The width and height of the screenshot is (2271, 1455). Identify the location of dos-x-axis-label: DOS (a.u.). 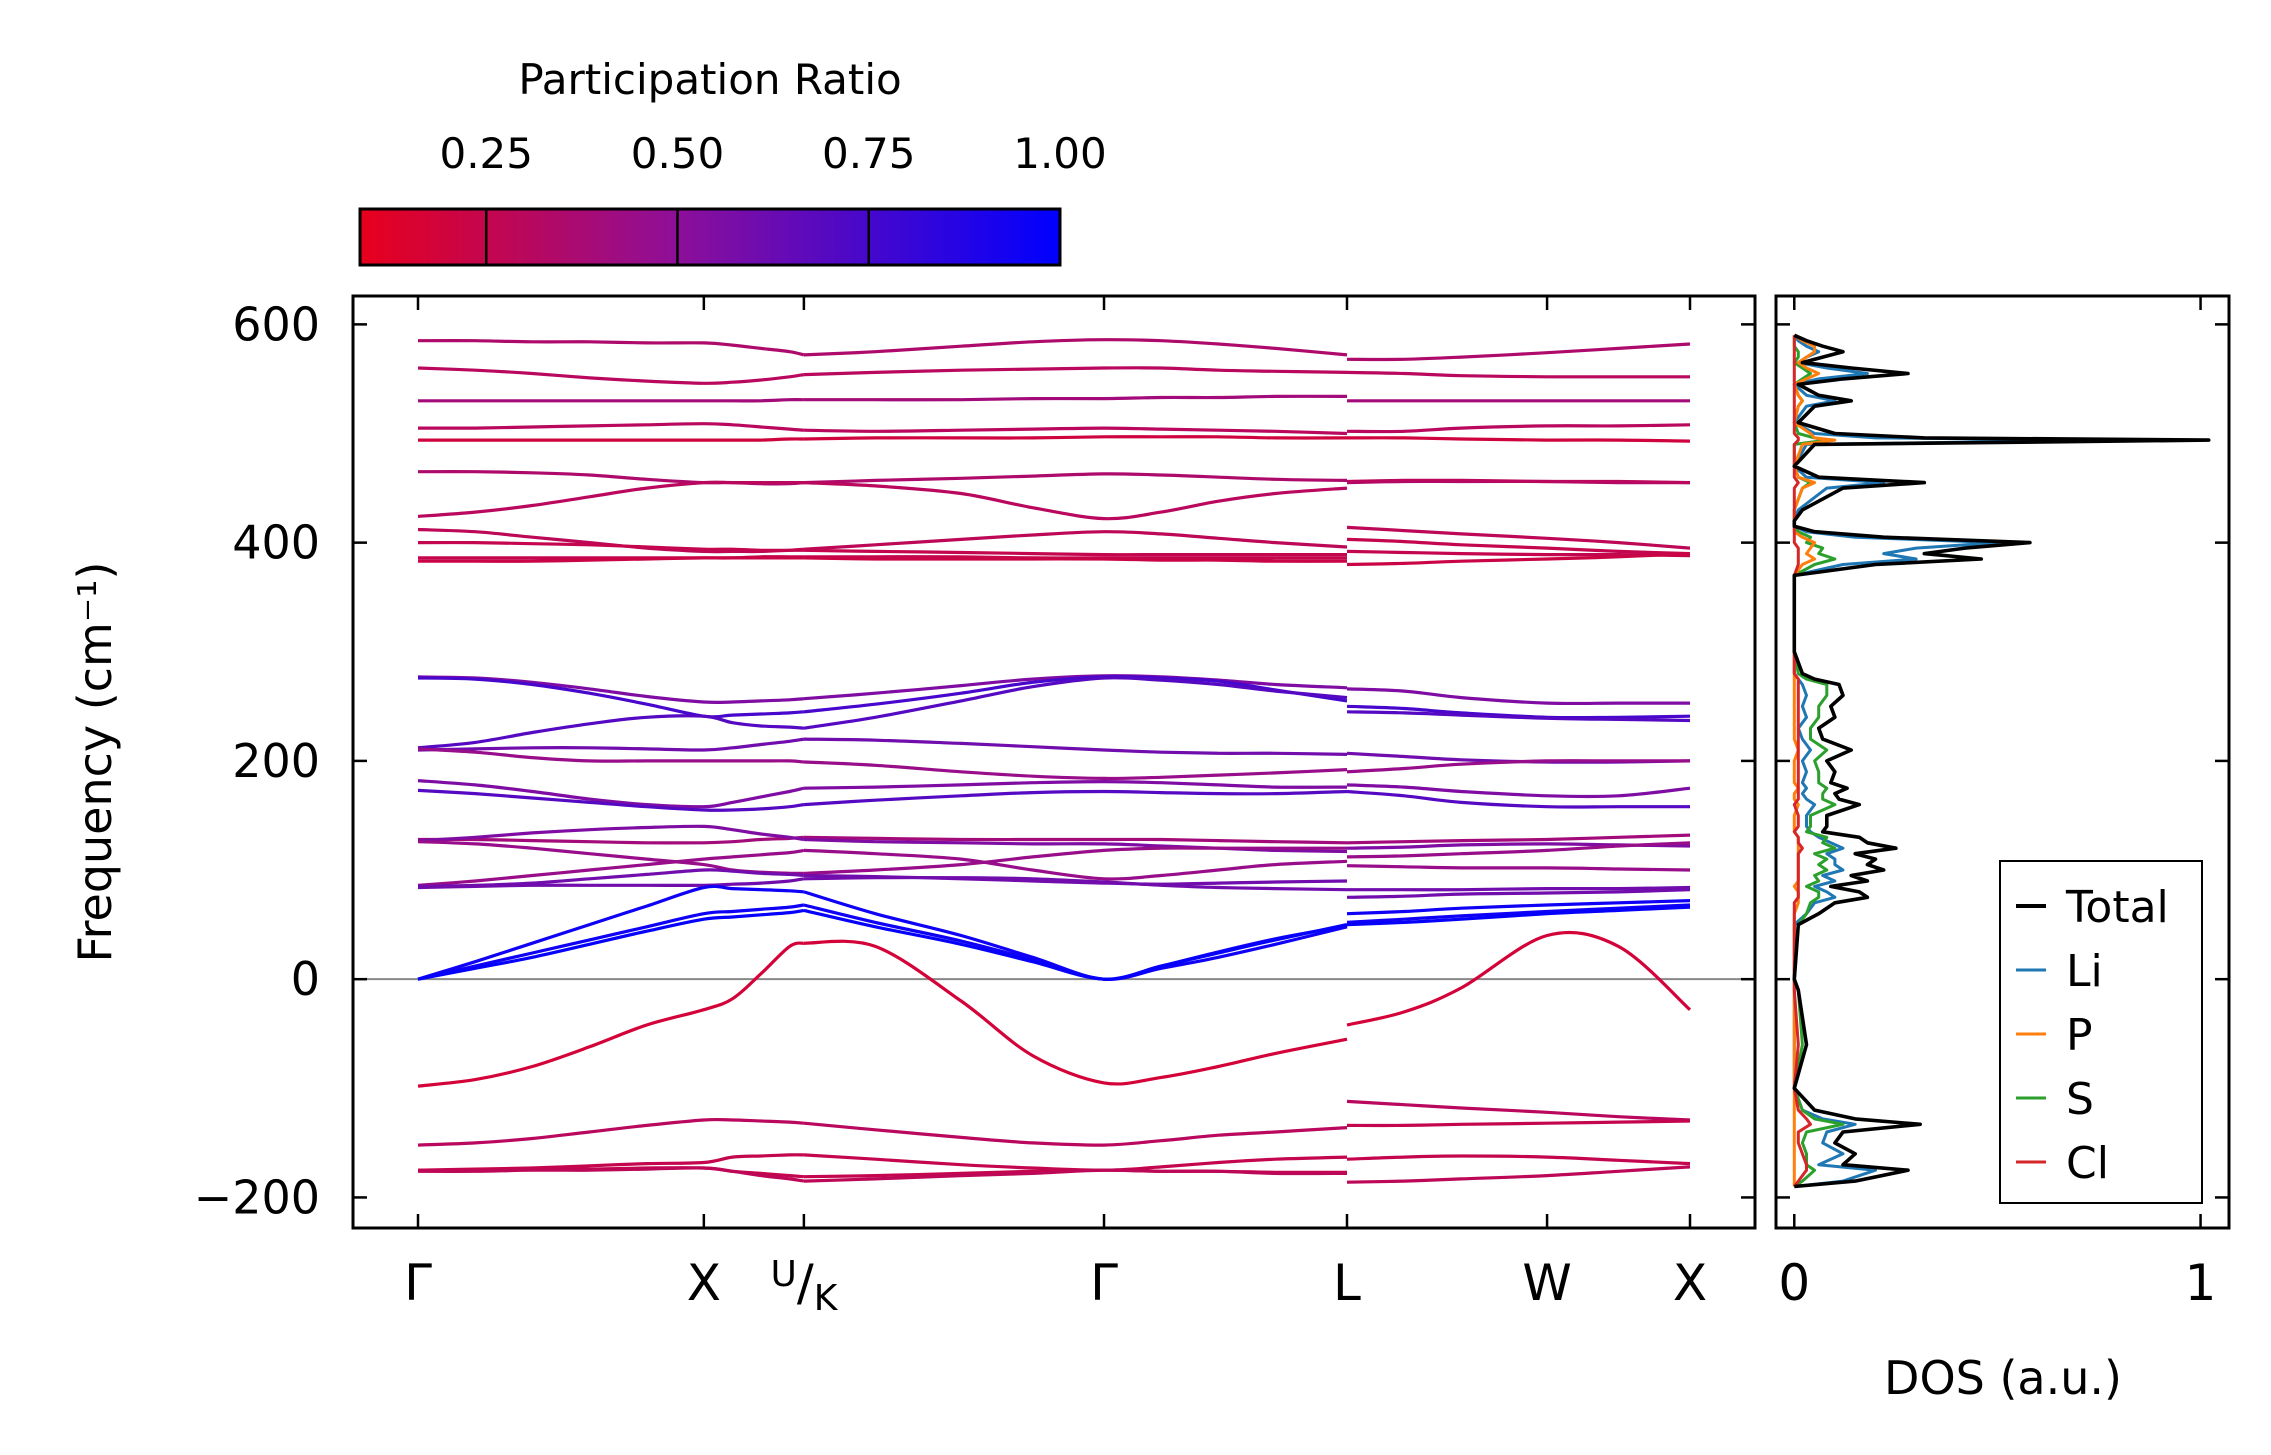
(2003, 1378).